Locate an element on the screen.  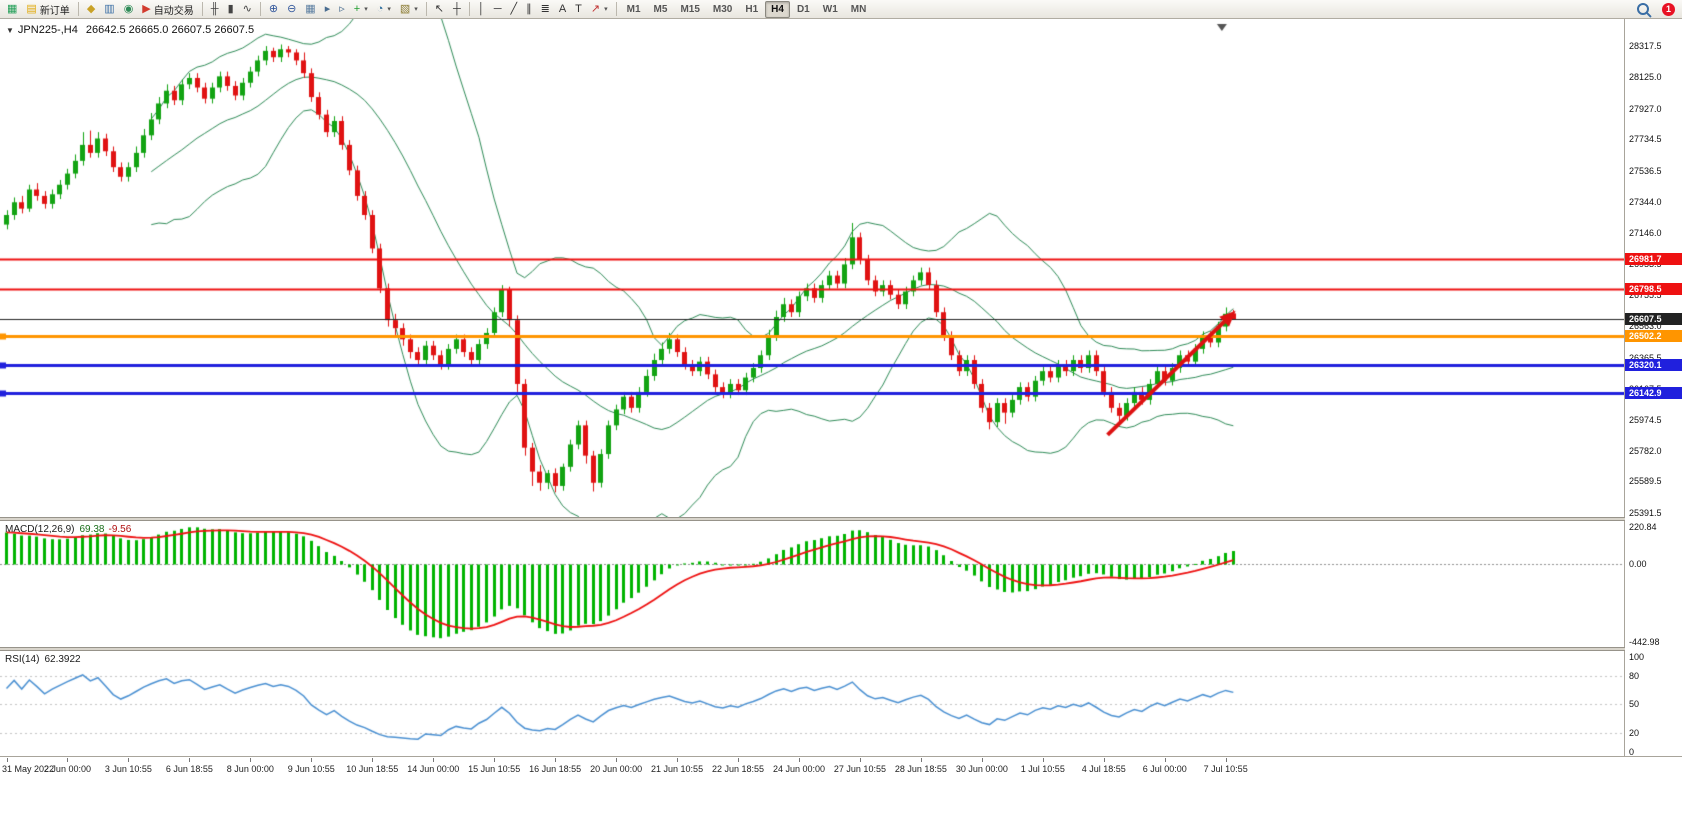
add-indicator-icon: + ▾ is located at coordinates (361, 9).